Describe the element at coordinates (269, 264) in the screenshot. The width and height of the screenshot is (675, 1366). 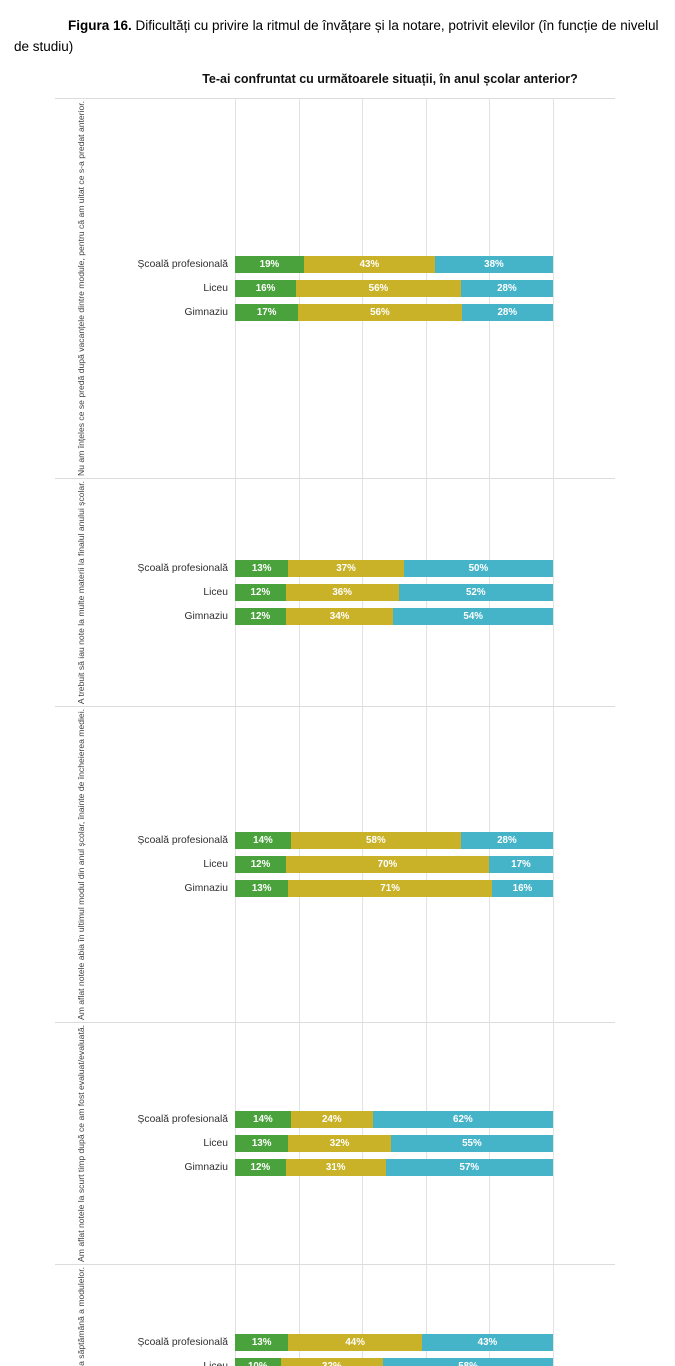
I see `bar-segment: 19%` at that location.